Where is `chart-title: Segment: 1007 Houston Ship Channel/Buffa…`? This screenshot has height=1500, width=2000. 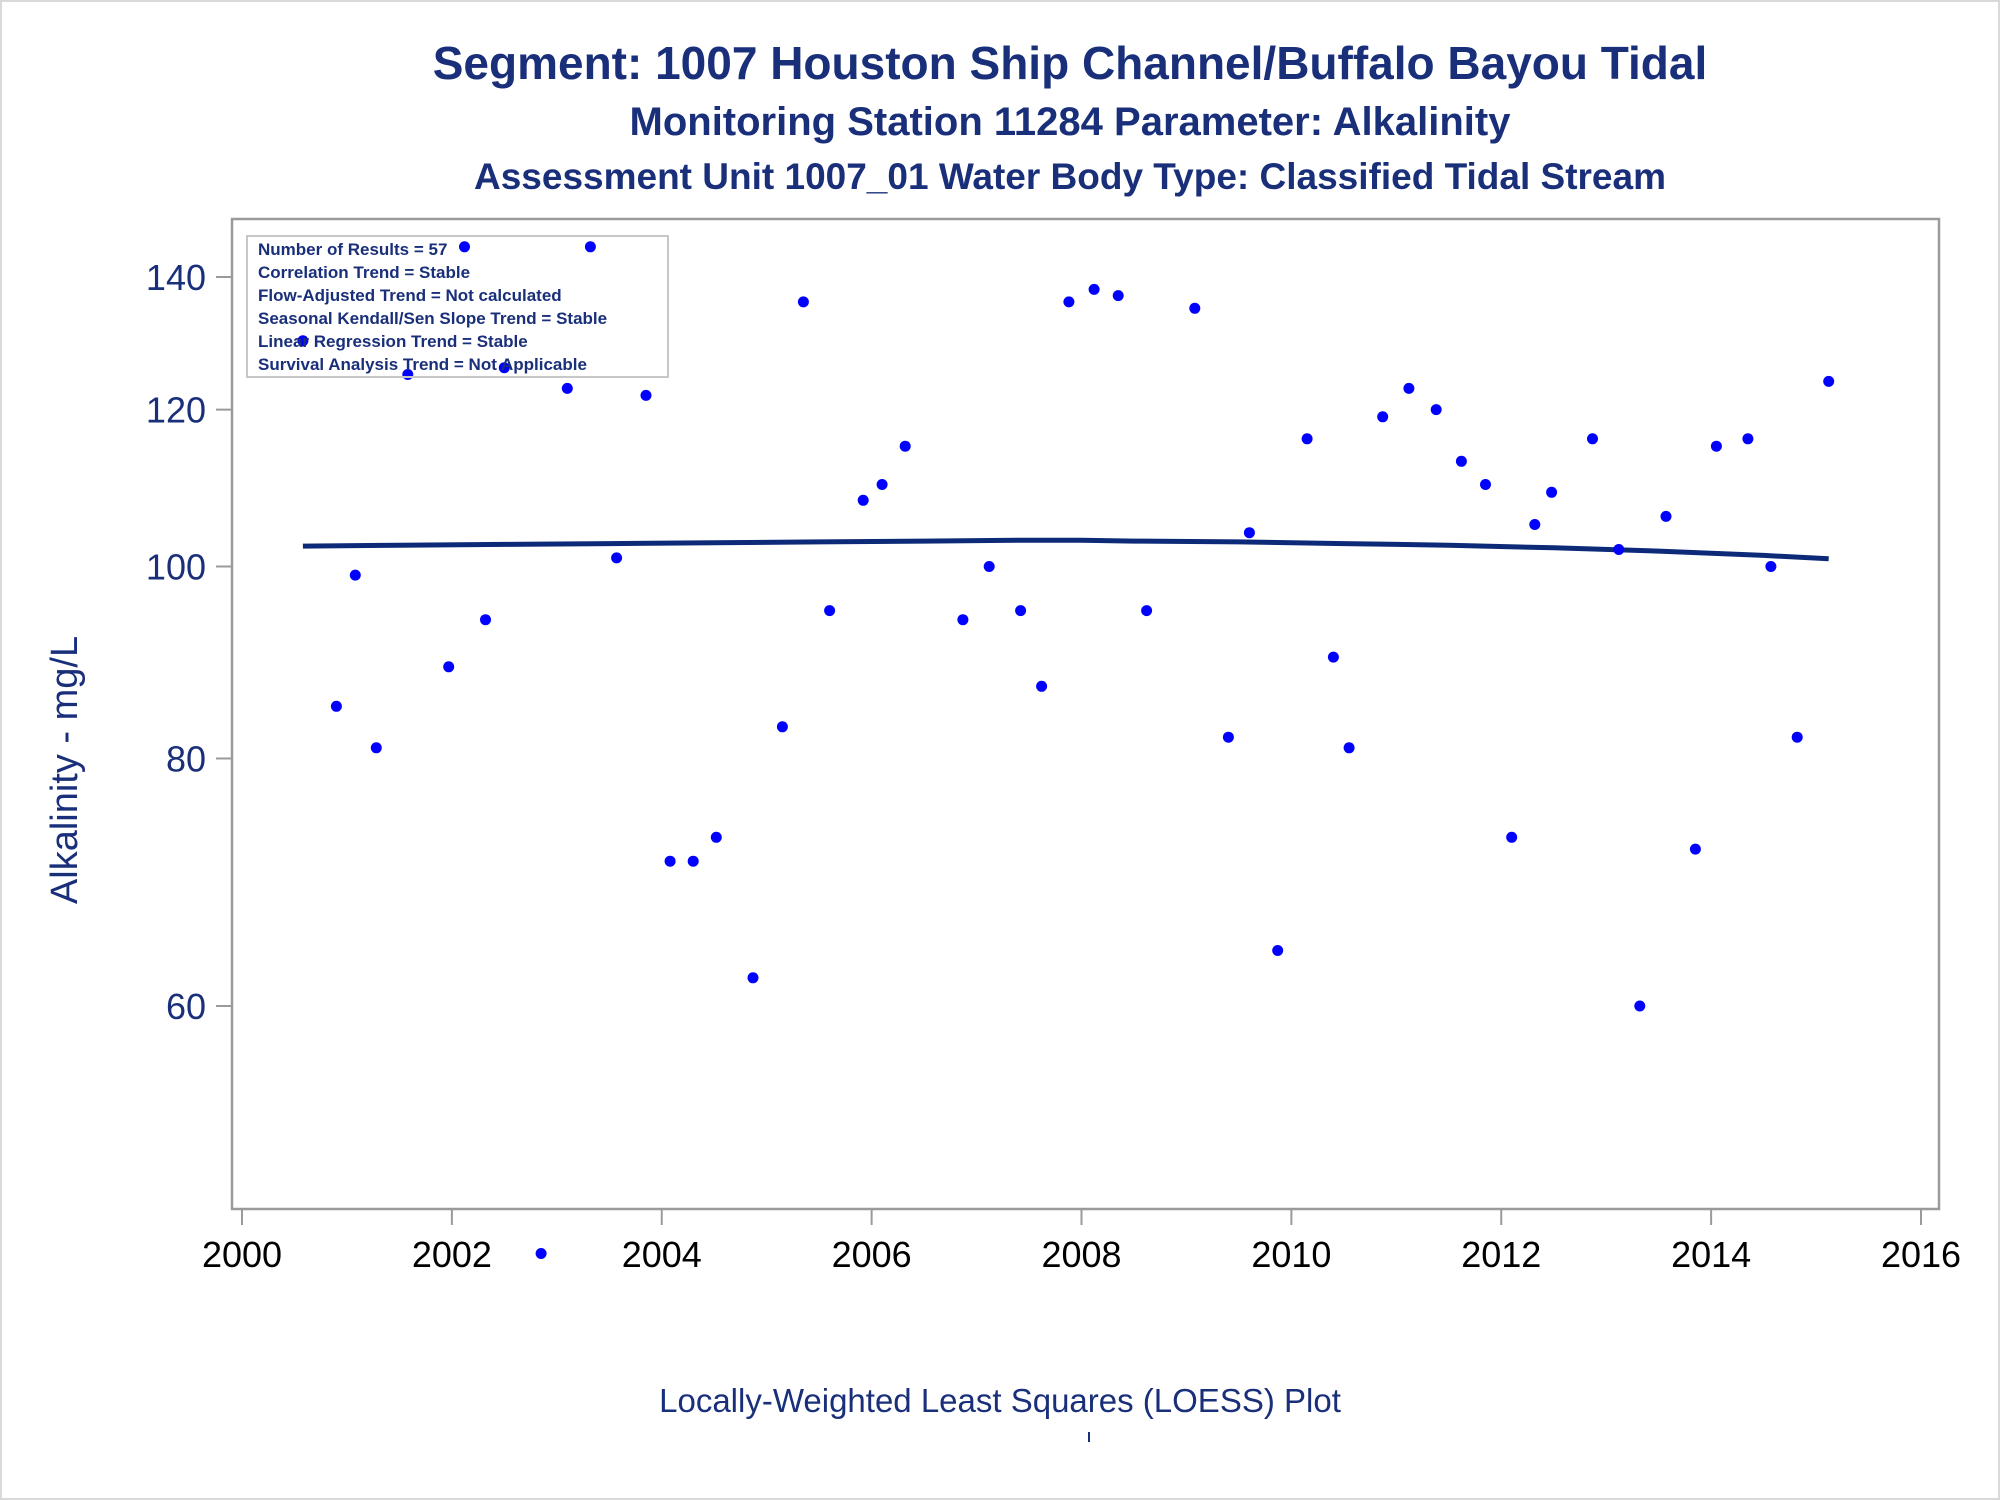
chart-title: Segment: 1007 Houston Ship Channel/Buffa… is located at coordinates (1070, 63).